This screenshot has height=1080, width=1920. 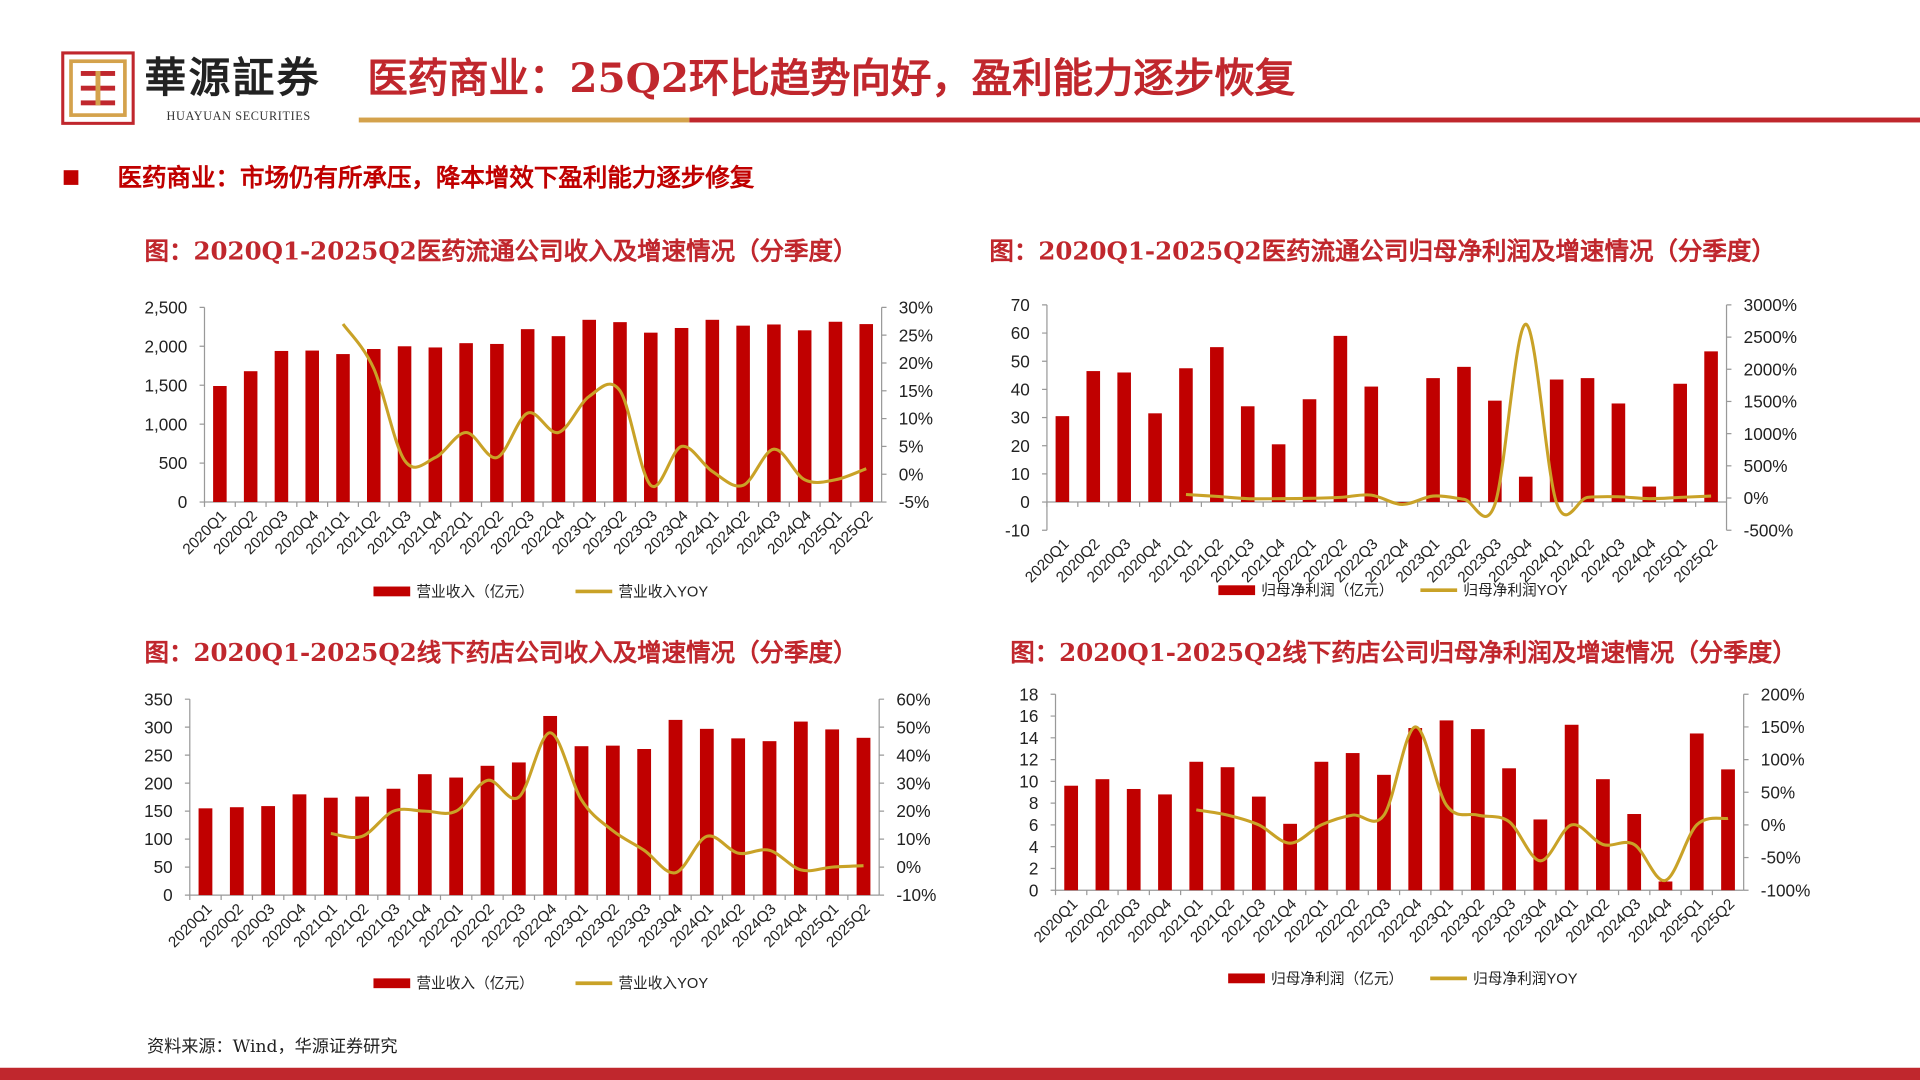 I want to click on y-tick-label: 250, so click(x=158, y=755).